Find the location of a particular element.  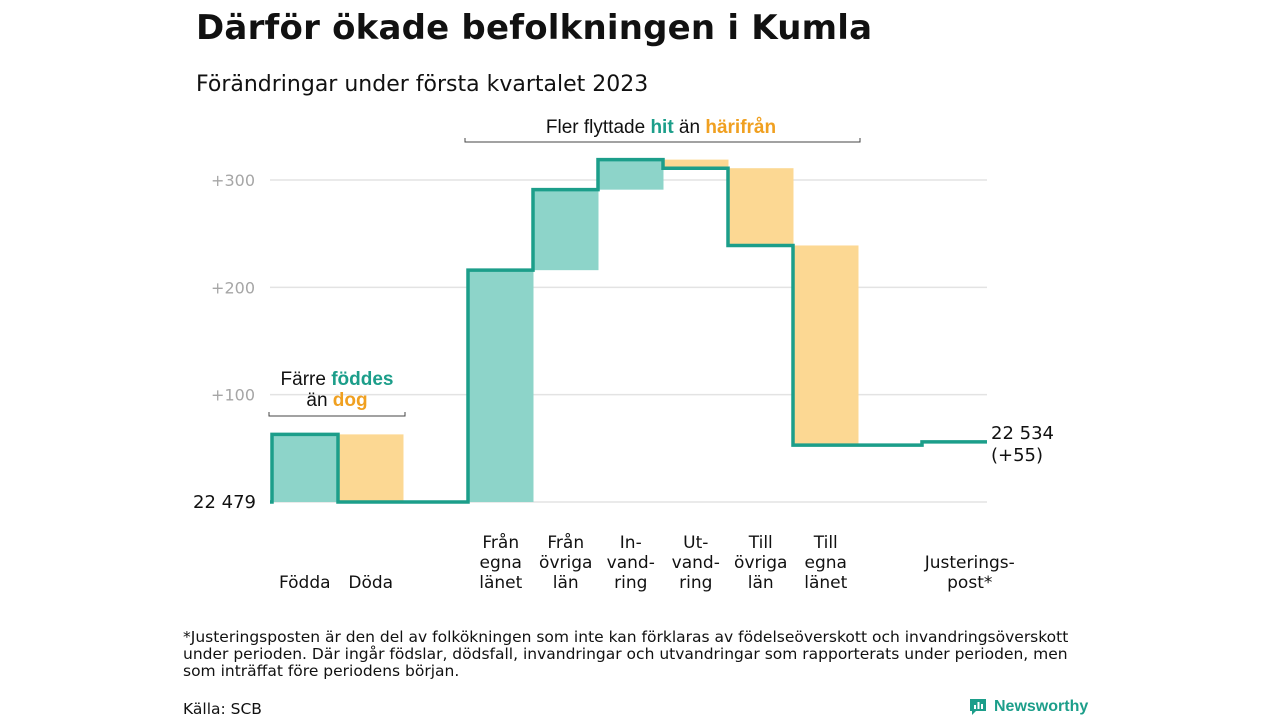

births-annotation-line2: än dog is located at coordinates (336, 400).